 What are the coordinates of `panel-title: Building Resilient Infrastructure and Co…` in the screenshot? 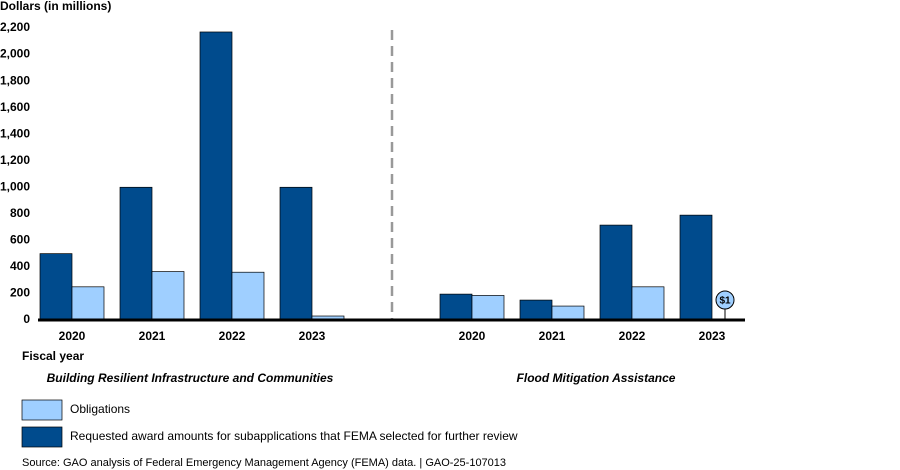 It's located at (190, 378).